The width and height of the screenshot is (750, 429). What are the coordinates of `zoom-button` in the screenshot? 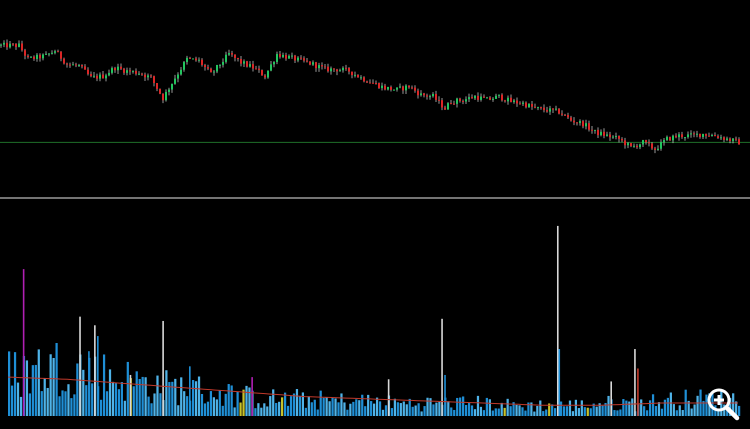 It's located at (723, 404).